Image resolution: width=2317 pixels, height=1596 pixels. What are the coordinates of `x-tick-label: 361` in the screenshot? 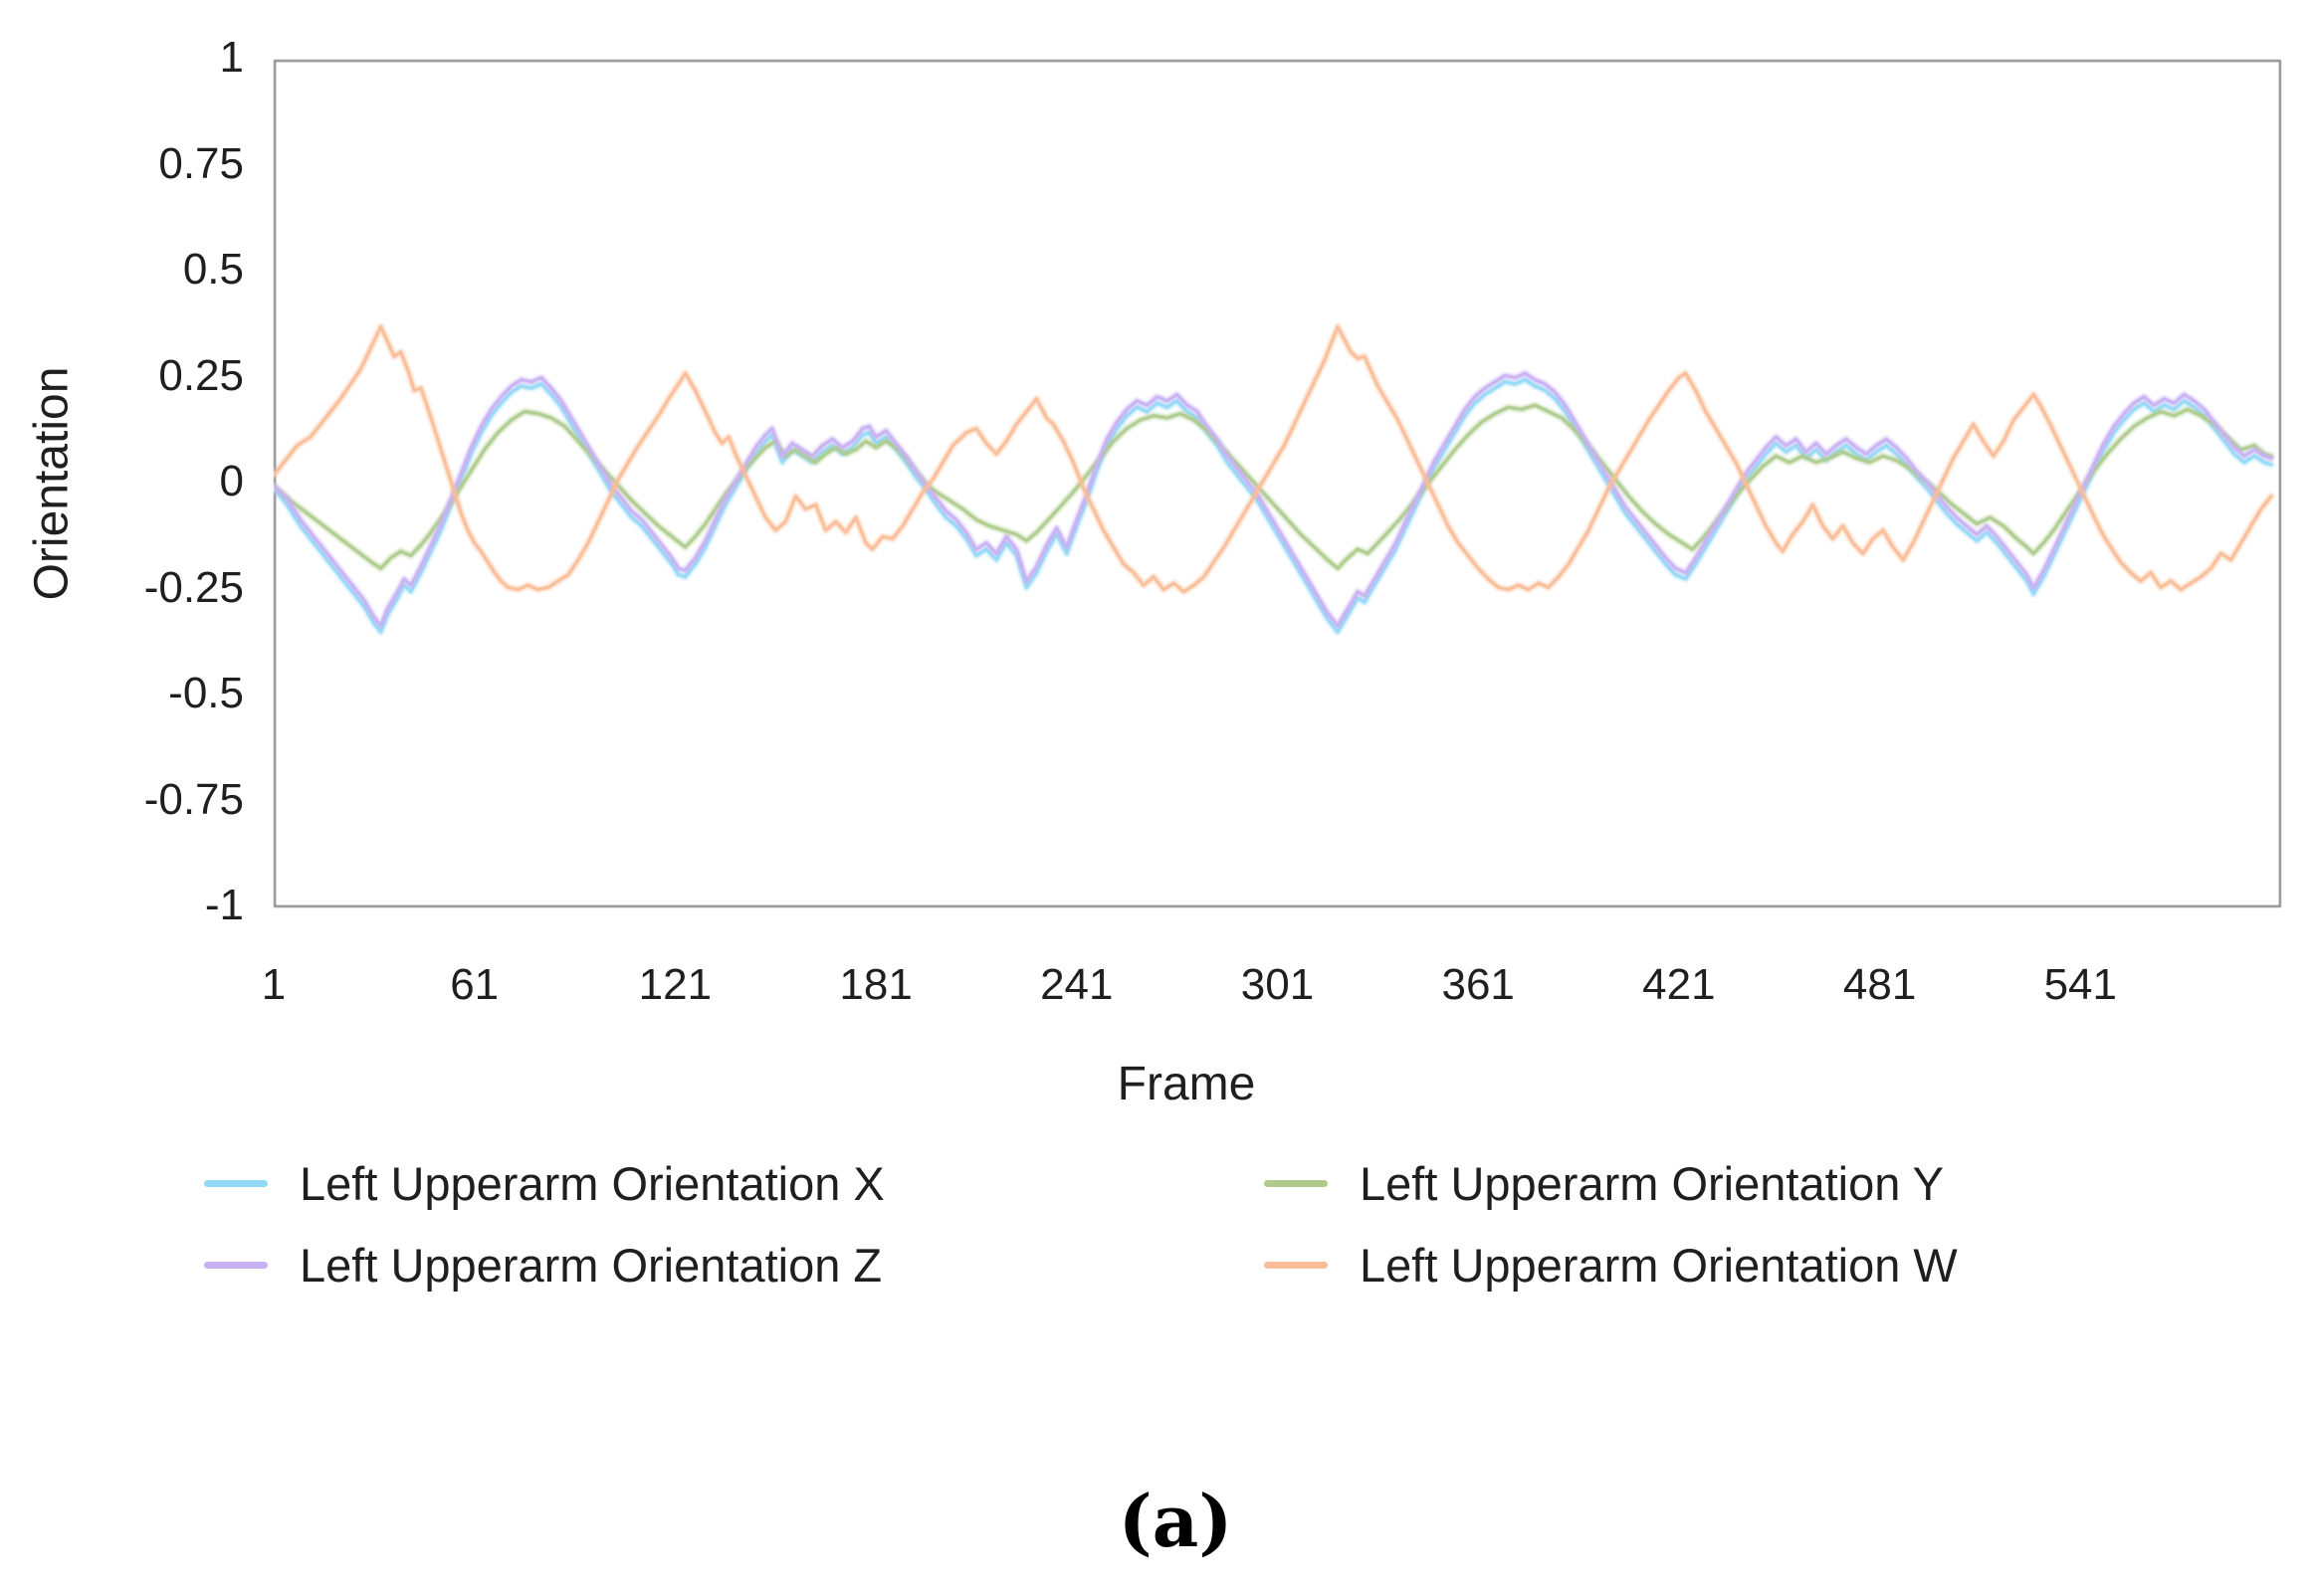 It's located at (1478, 985).